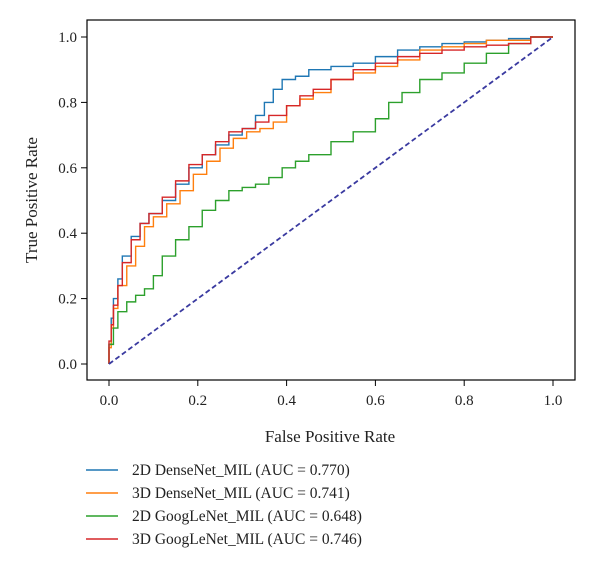 This screenshot has width=600, height=585. What do you see at coordinates (375, 401) in the screenshot?
I see `x-tick-label: 0.6` at bounding box center [375, 401].